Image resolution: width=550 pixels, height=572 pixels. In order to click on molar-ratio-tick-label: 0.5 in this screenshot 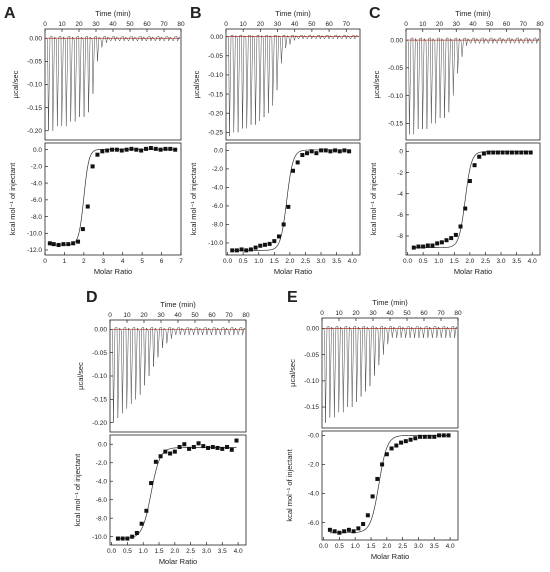, I will do `click(339, 546)`.